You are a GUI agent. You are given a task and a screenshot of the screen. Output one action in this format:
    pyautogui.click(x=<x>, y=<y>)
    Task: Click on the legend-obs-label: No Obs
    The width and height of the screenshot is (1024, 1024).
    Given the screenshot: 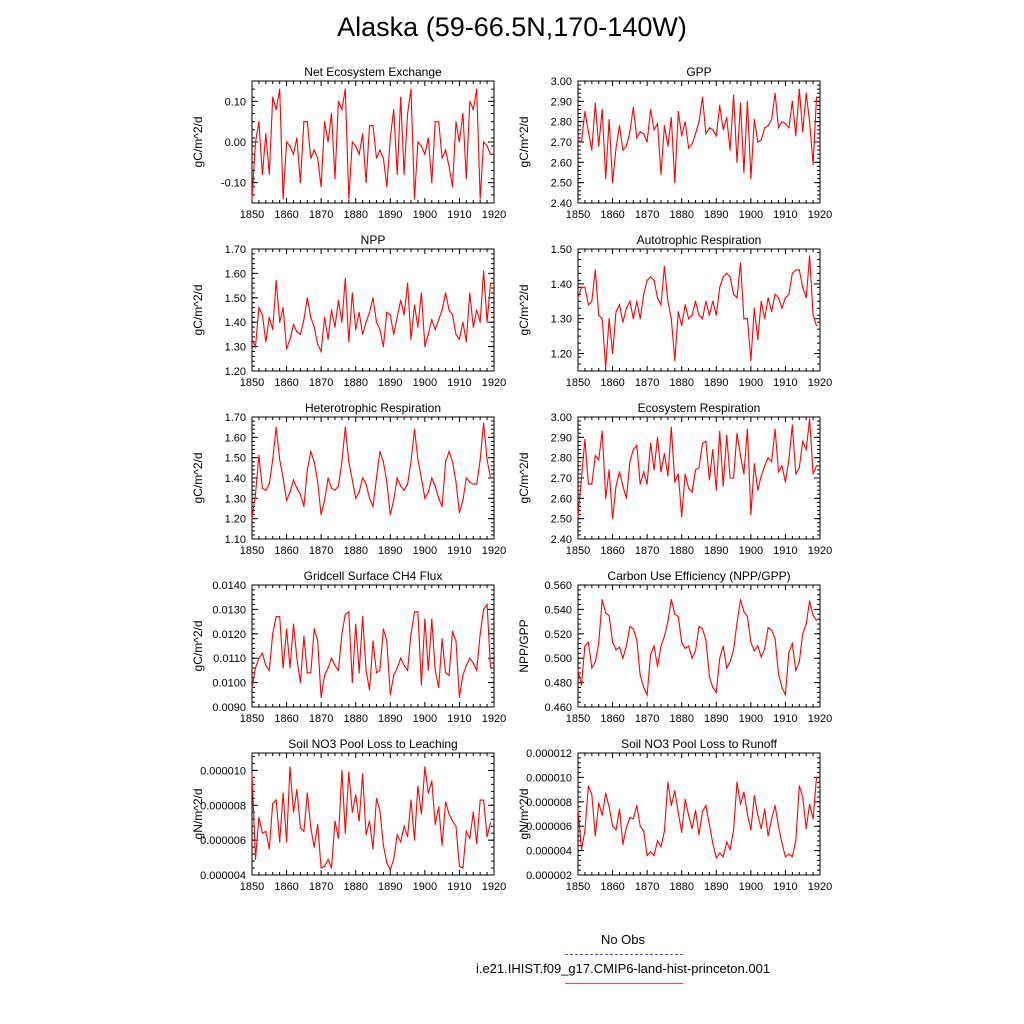 What is the action you would take?
    pyautogui.click(x=623, y=939)
    